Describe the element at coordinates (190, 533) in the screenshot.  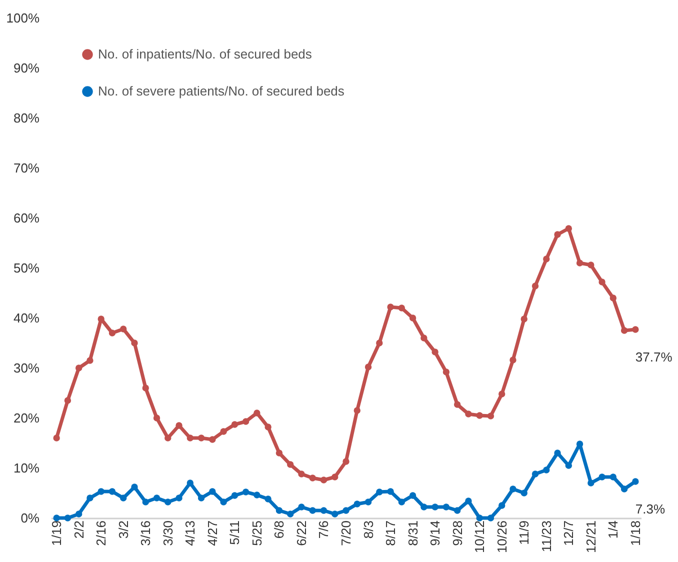
I see `x-tick-label: 4/13` at that location.